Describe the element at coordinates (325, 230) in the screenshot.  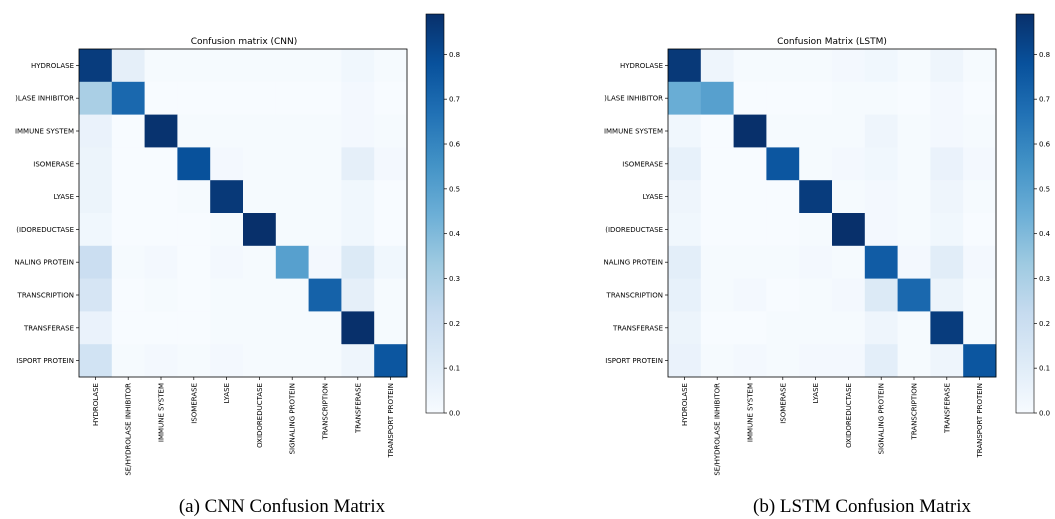
I see `cell-r5-c7` at that location.